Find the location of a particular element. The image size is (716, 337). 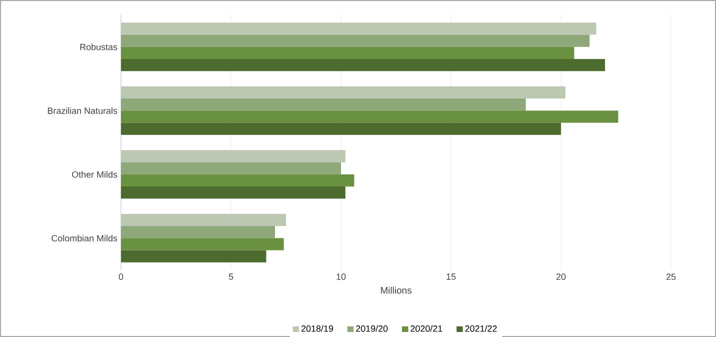

x-tick-label: 0 is located at coordinates (121, 277).